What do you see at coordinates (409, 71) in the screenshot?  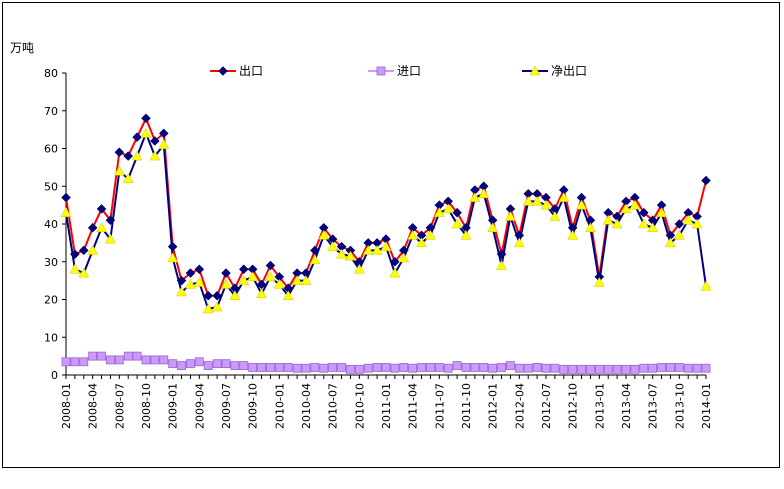 I see `legend-label: 进口` at bounding box center [409, 71].